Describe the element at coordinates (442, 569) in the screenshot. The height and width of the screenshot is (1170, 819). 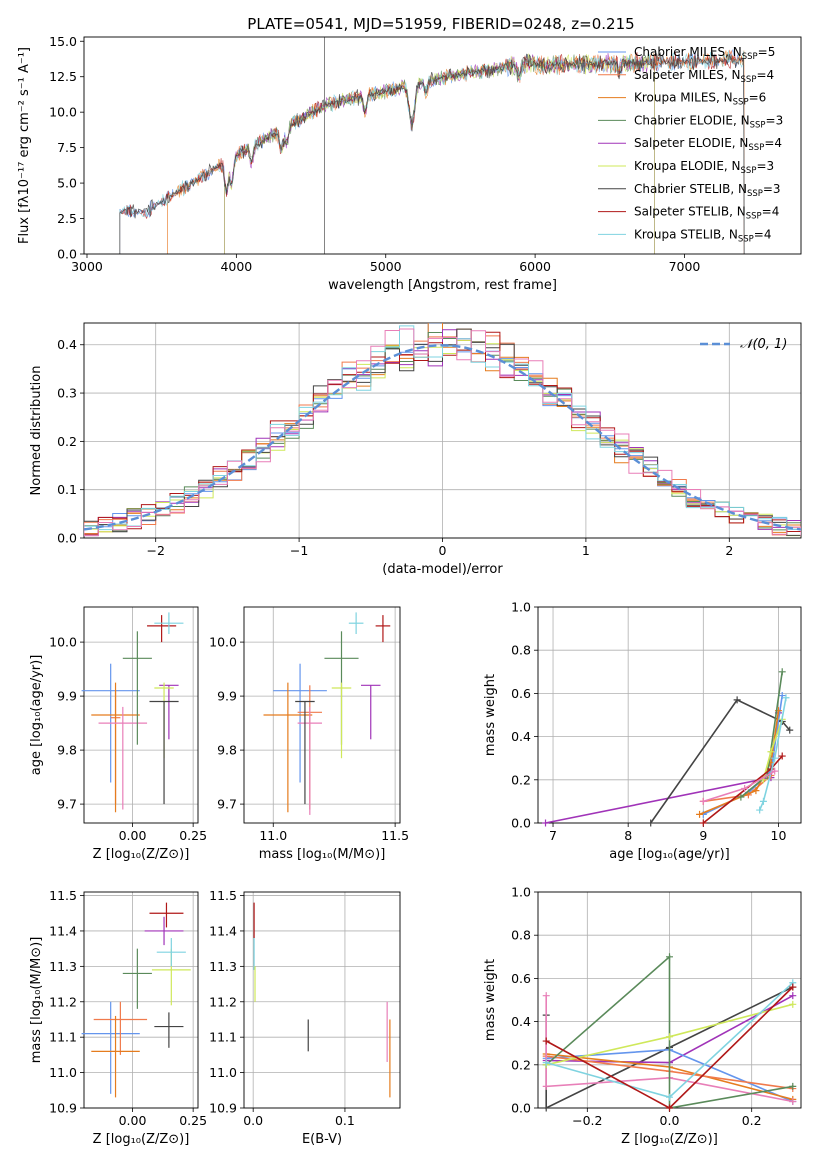
I see `x-axis-label: (data-model)/error` at that location.